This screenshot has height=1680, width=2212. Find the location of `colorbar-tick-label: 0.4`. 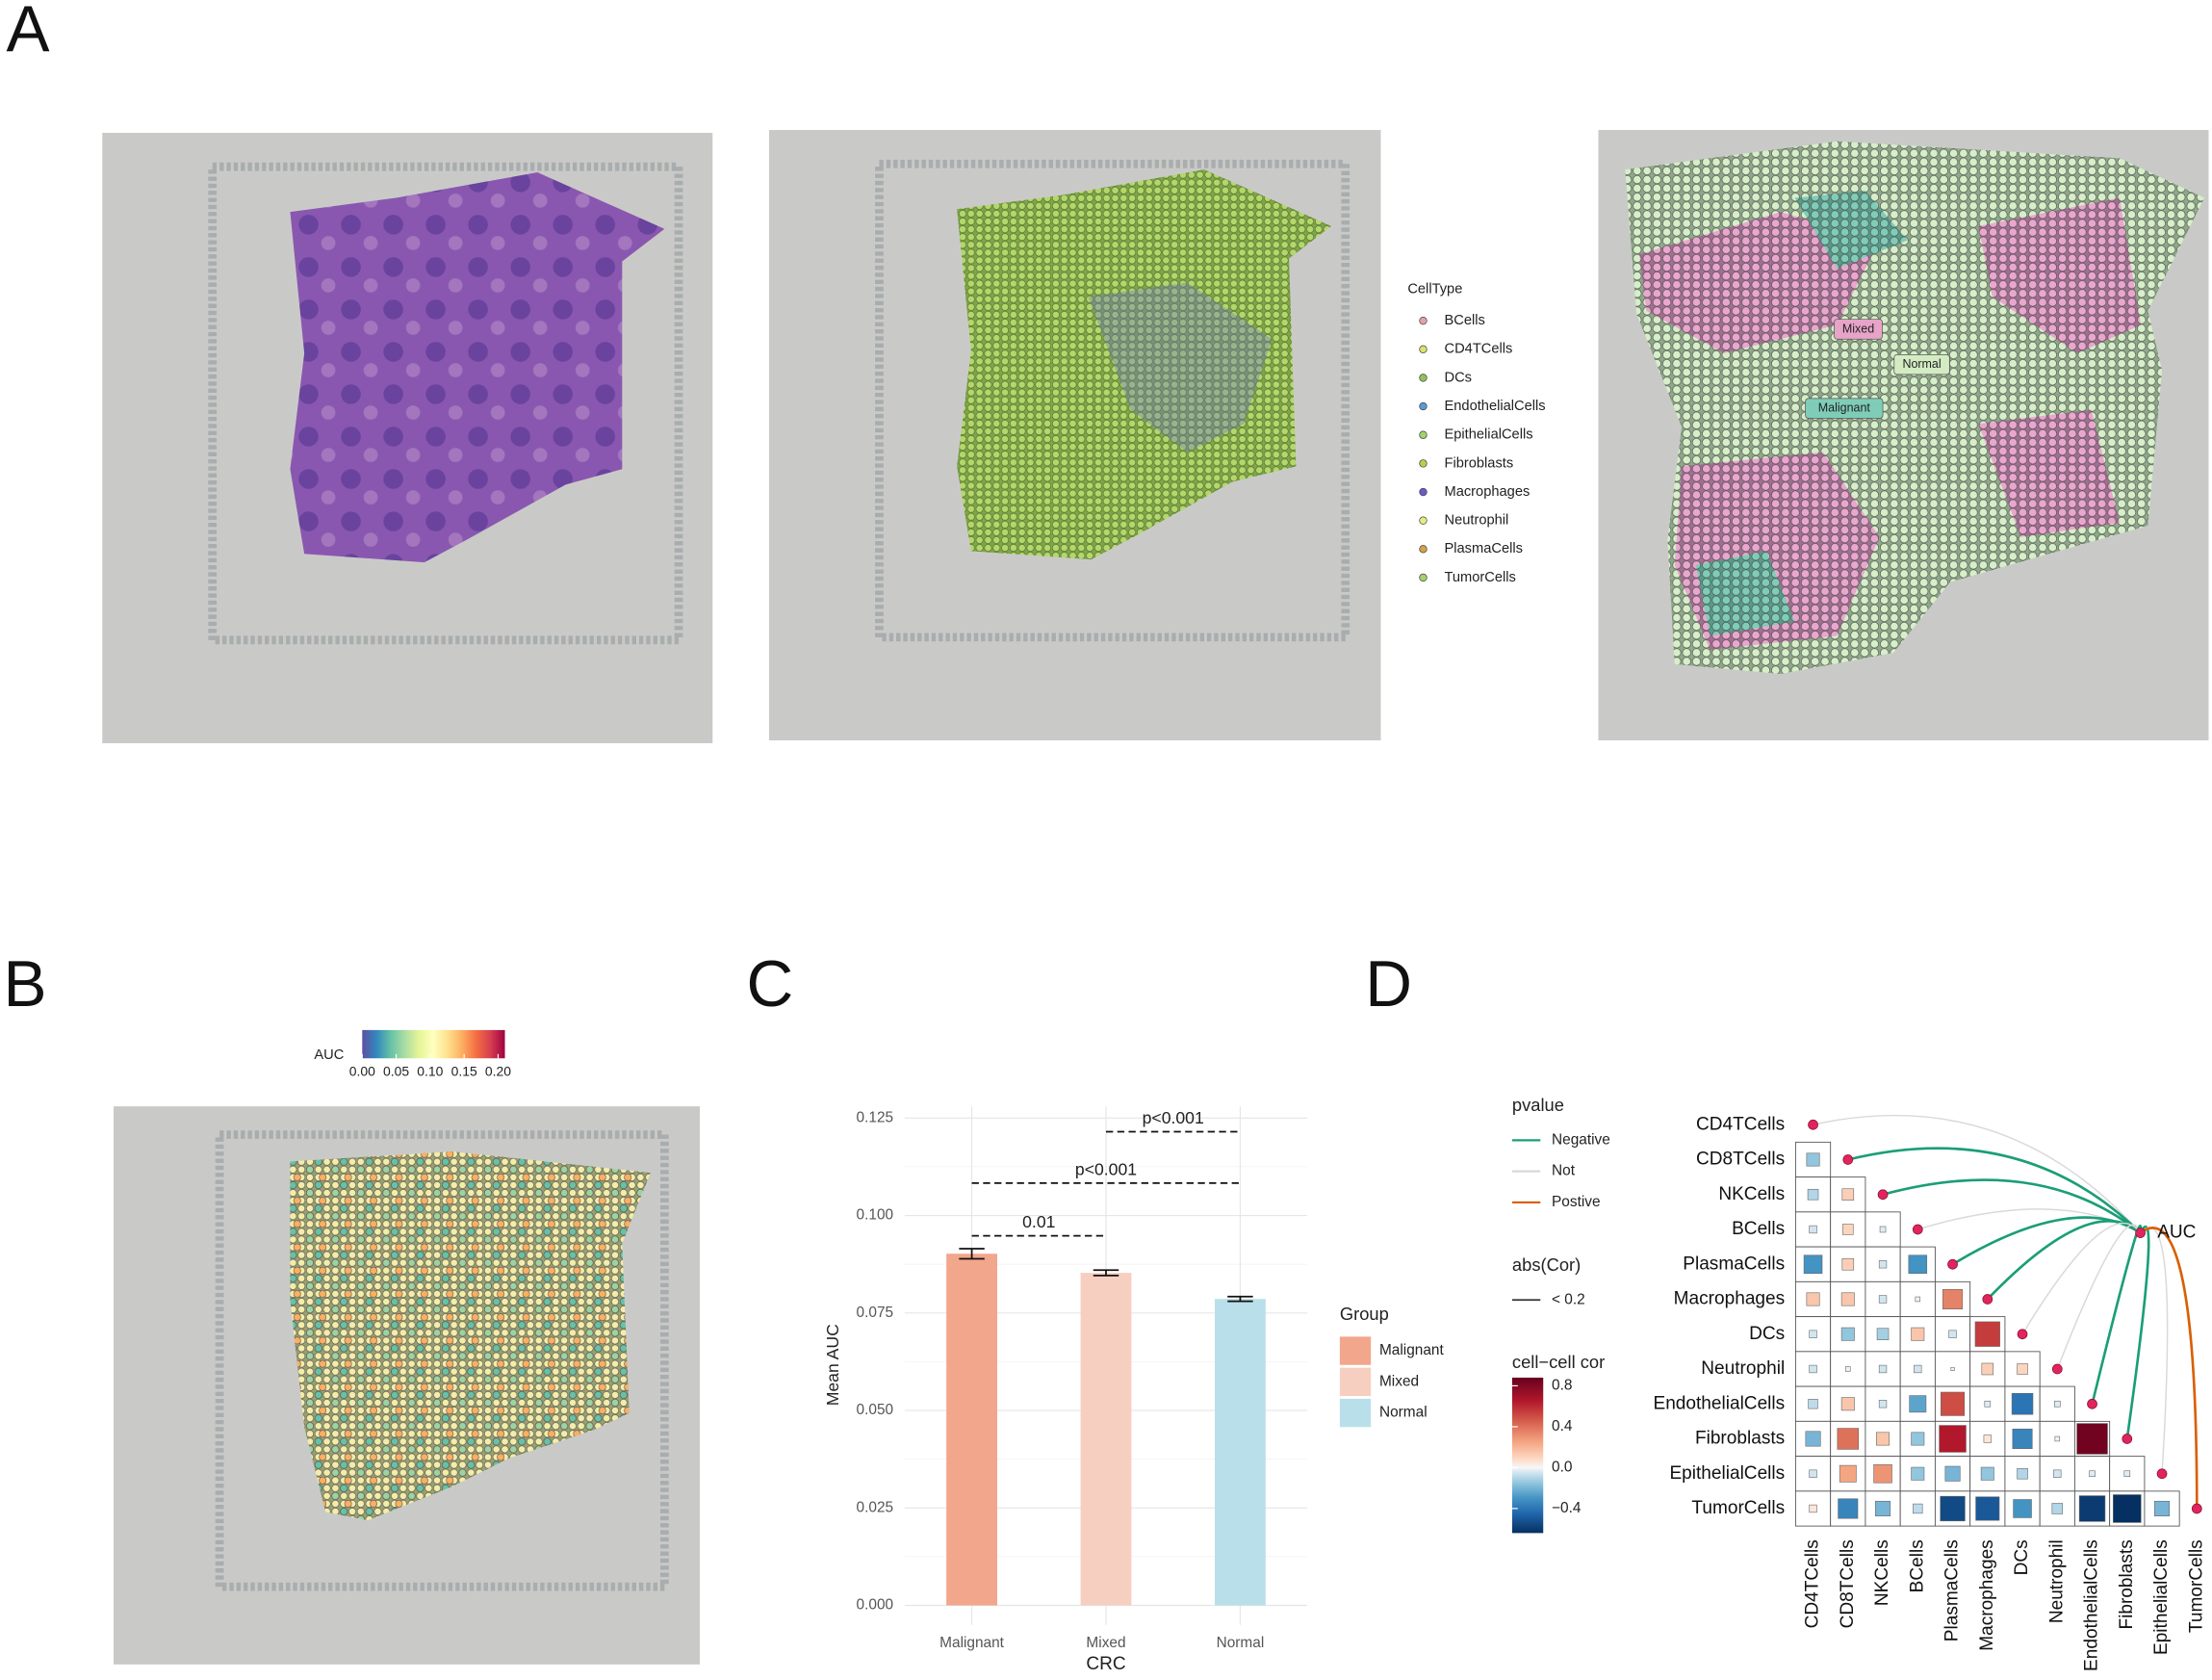

colorbar-tick-label: 0.4 is located at coordinates (1562, 1426).